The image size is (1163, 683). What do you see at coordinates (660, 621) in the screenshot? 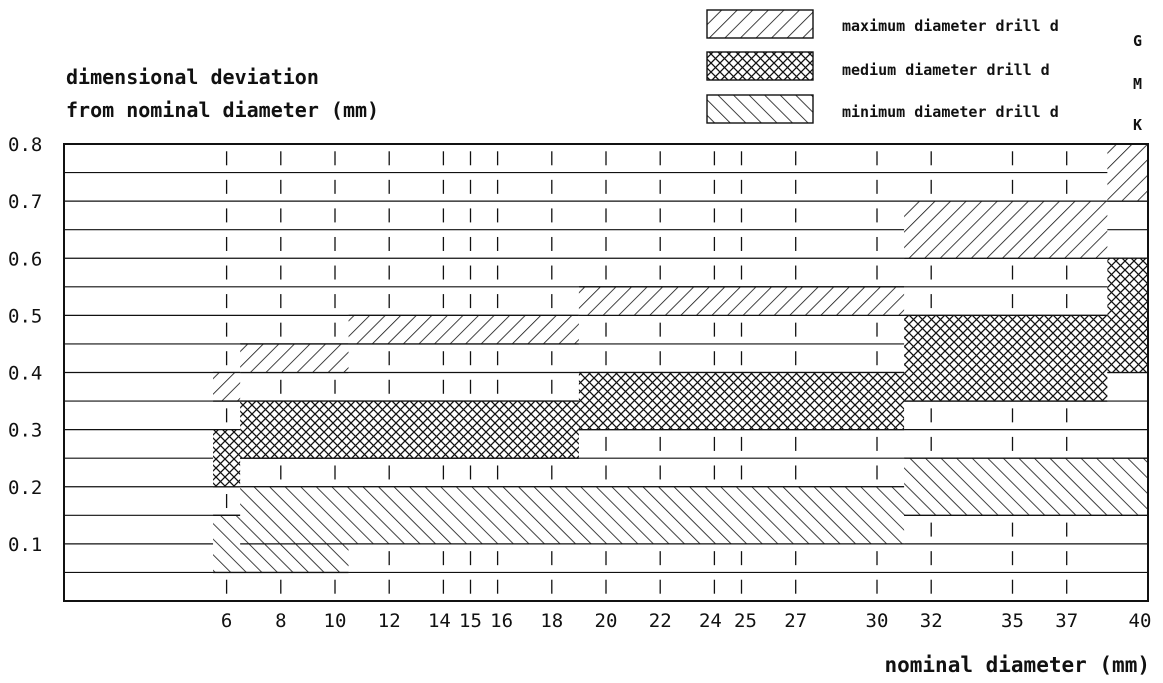
I see `x-tick-label: 22` at bounding box center [660, 621].